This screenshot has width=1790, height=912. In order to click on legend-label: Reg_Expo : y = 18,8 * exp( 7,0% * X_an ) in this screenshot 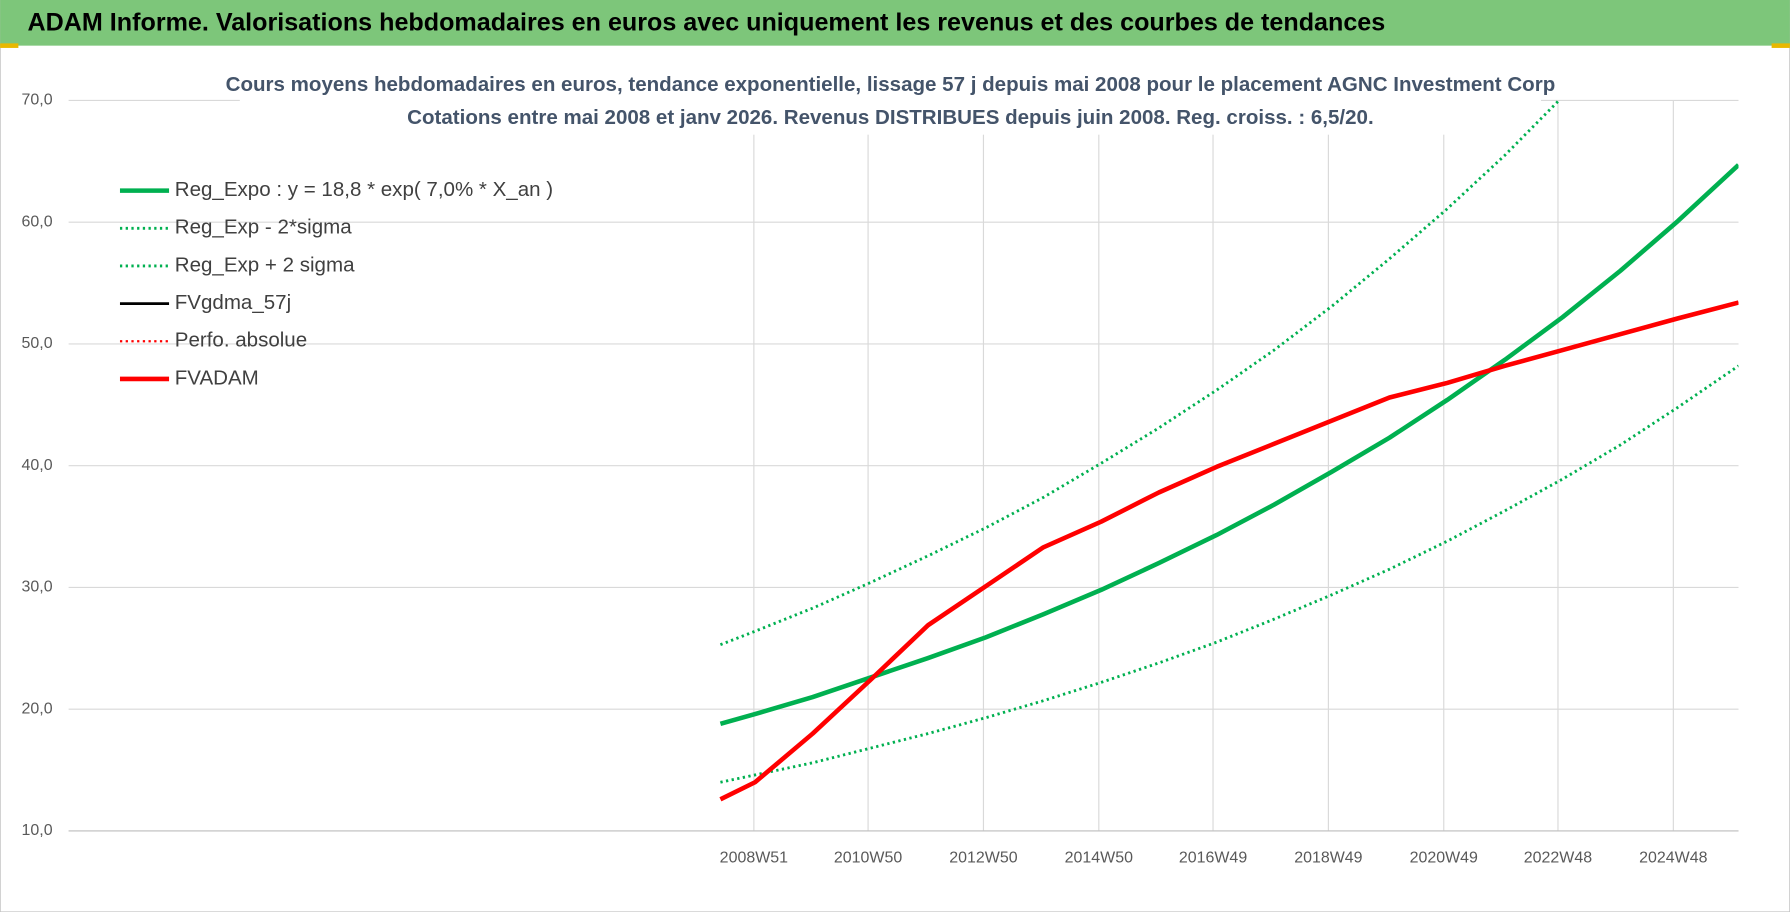, I will do `click(364, 189)`.